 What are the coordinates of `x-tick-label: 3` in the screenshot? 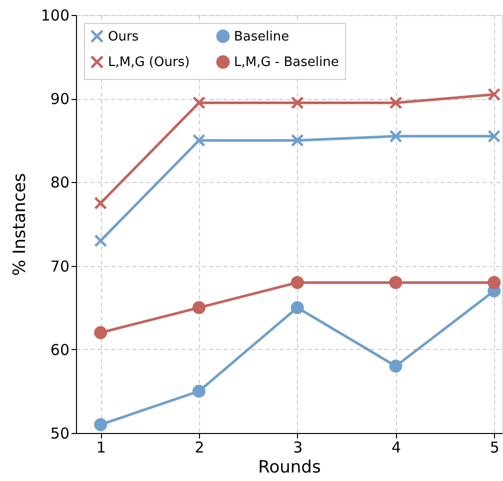 It's located at (298, 447).